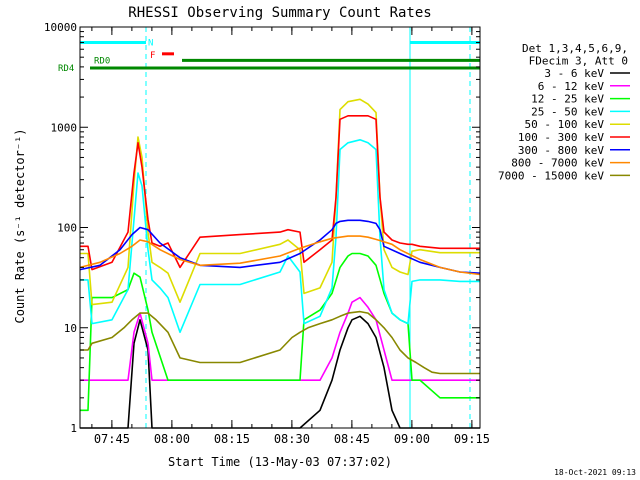  What do you see at coordinates (280, 462) in the screenshot?
I see `x-axis-label: Start Time (13-May-03 07:37:02)` at bounding box center [280, 462].